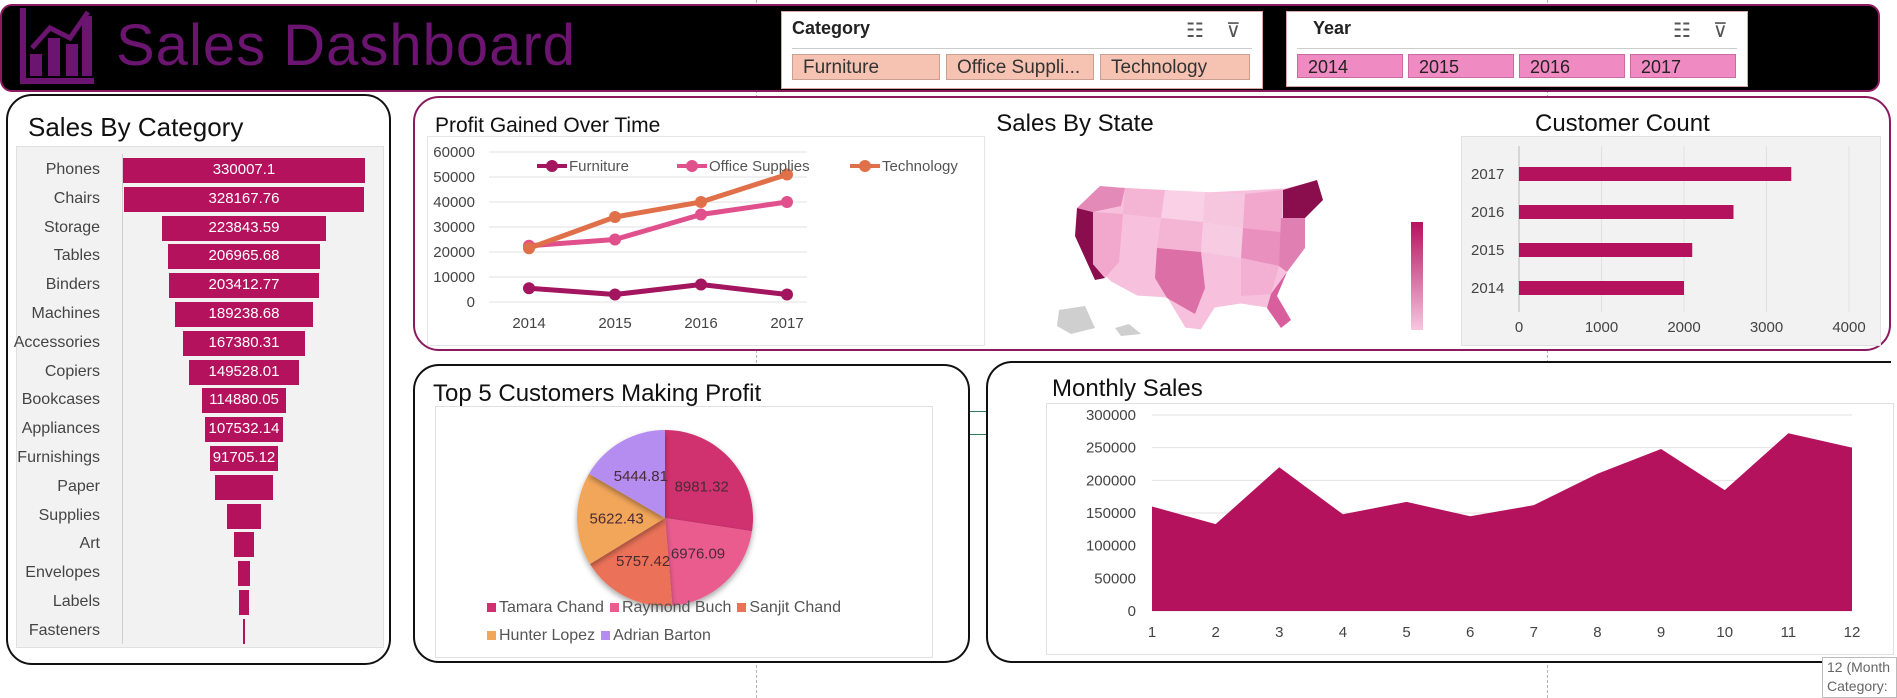  Describe the element at coordinates (65, 313) in the screenshot. I see `category-label: Machines` at that location.